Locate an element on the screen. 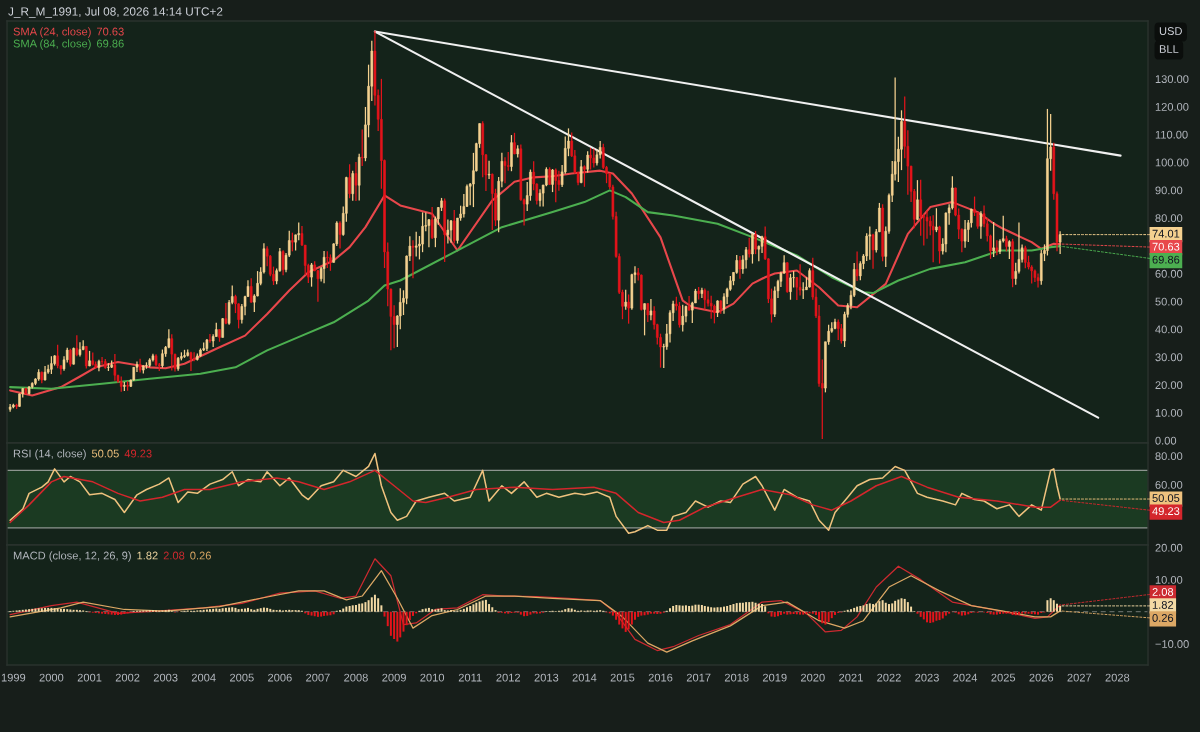  x-tick-label: 2012 is located at coordinates (508, 677).